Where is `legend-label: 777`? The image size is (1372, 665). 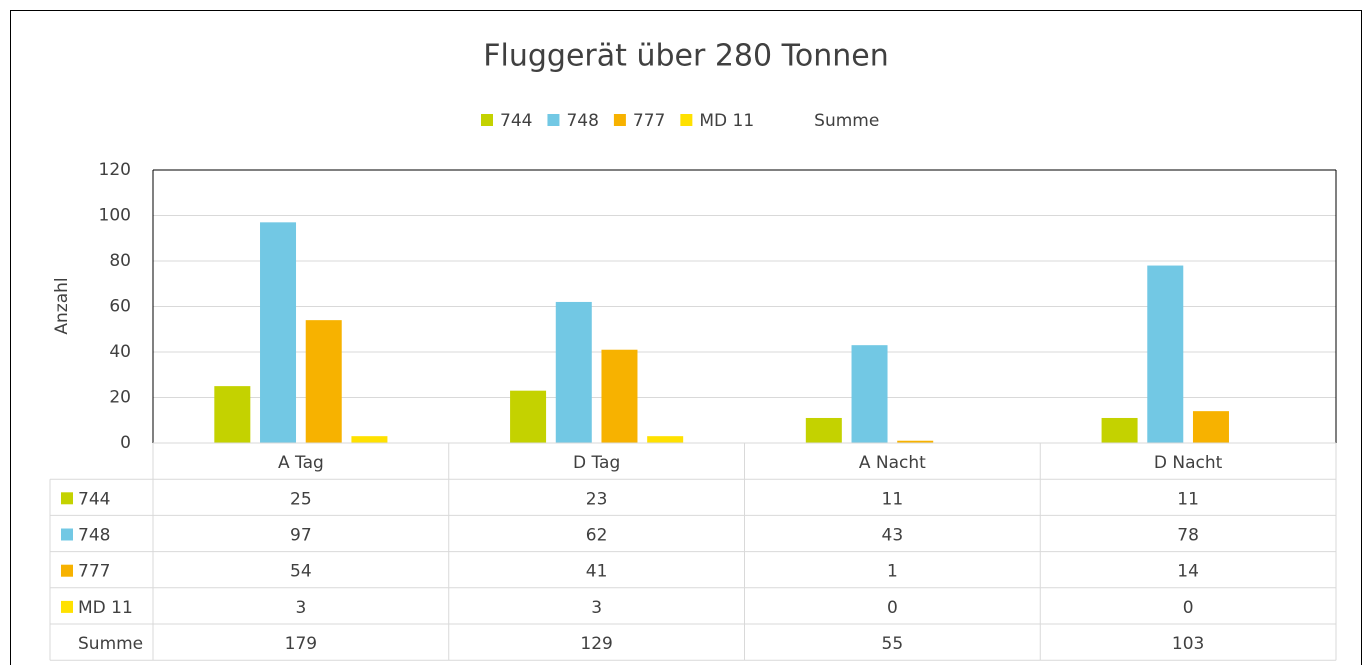 legend-label: 777 is located at coordinates (649, 121).